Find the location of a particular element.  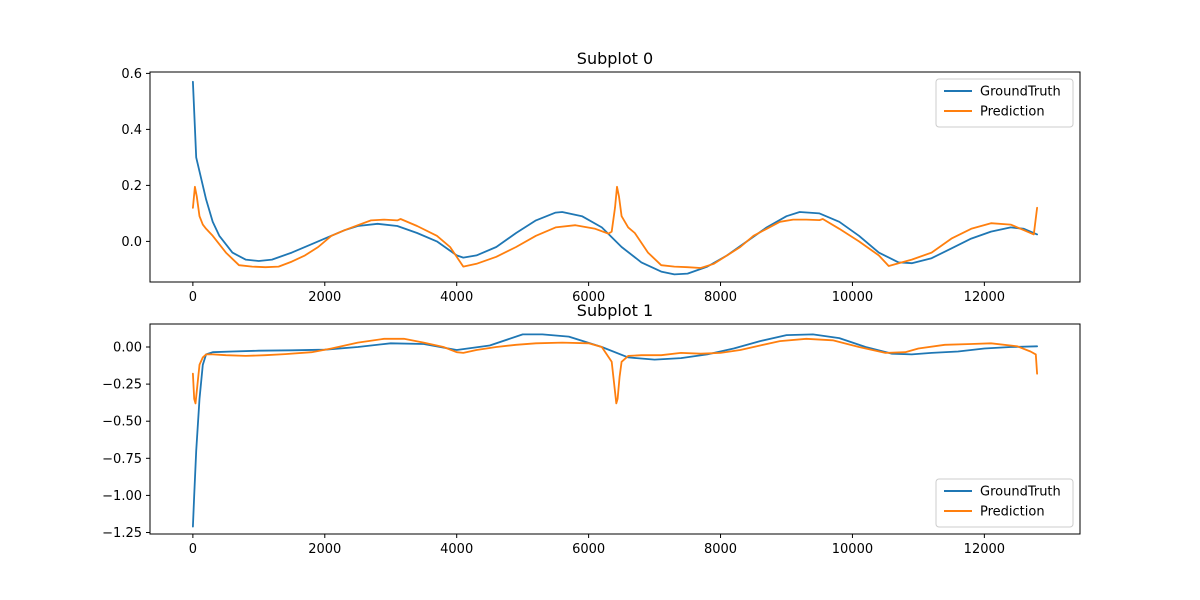

subplot-1-legend: GroundTruth Prediction is located at coordinates (1004, 503).